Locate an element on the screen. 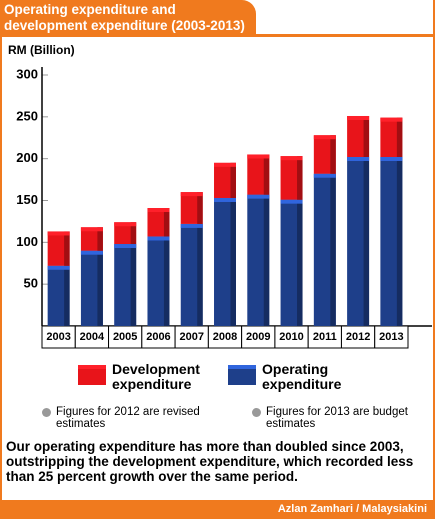 The height and width of the screenshot is (519, 435). legend-label: Development expenditure is located at coordinates (156, 376).